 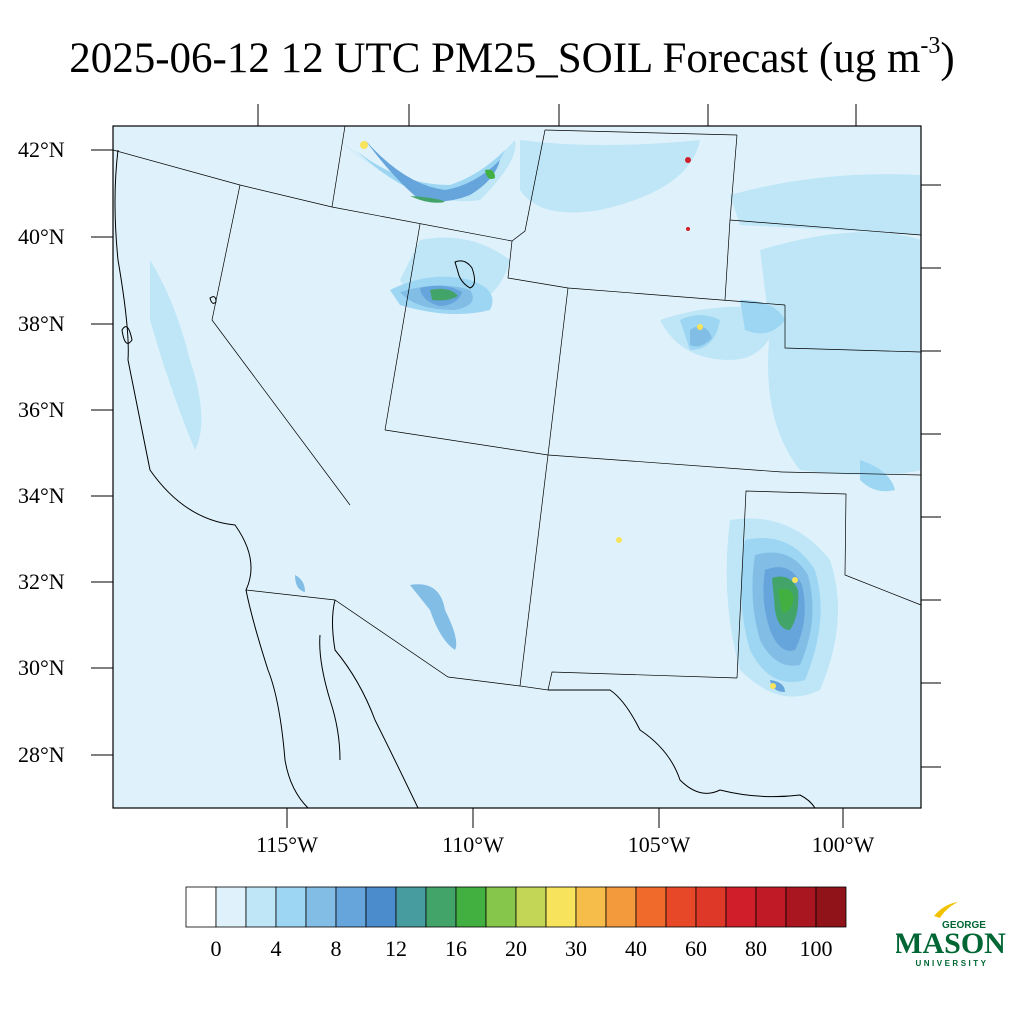 What do you see at coordinates (396, 948) in the screenshot?
I see `colorbar-label: 12` at bounding box center [396, 948].